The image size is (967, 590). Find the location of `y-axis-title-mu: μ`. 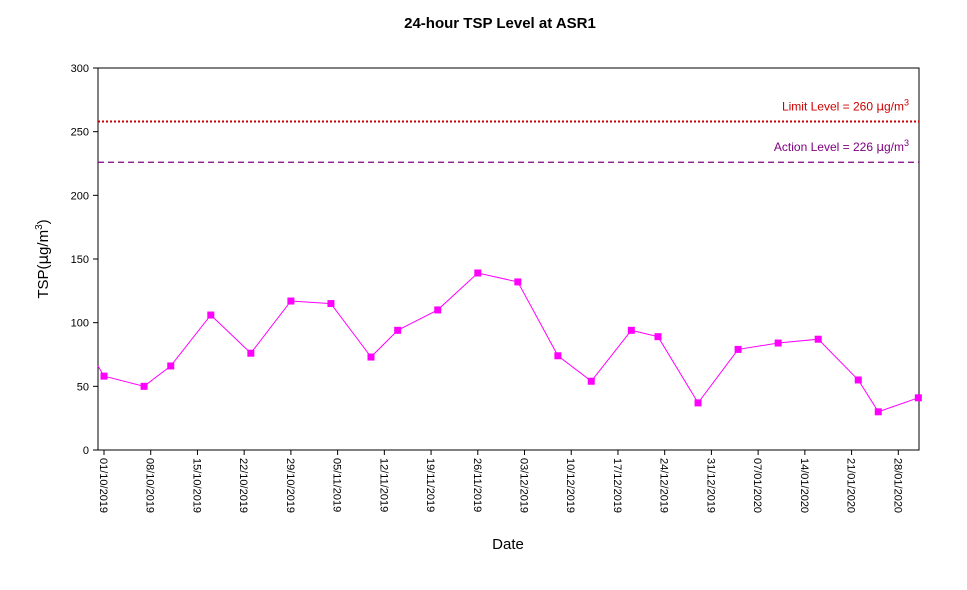

y-axis-title-mu: μ is located at coordinates (43, 259).